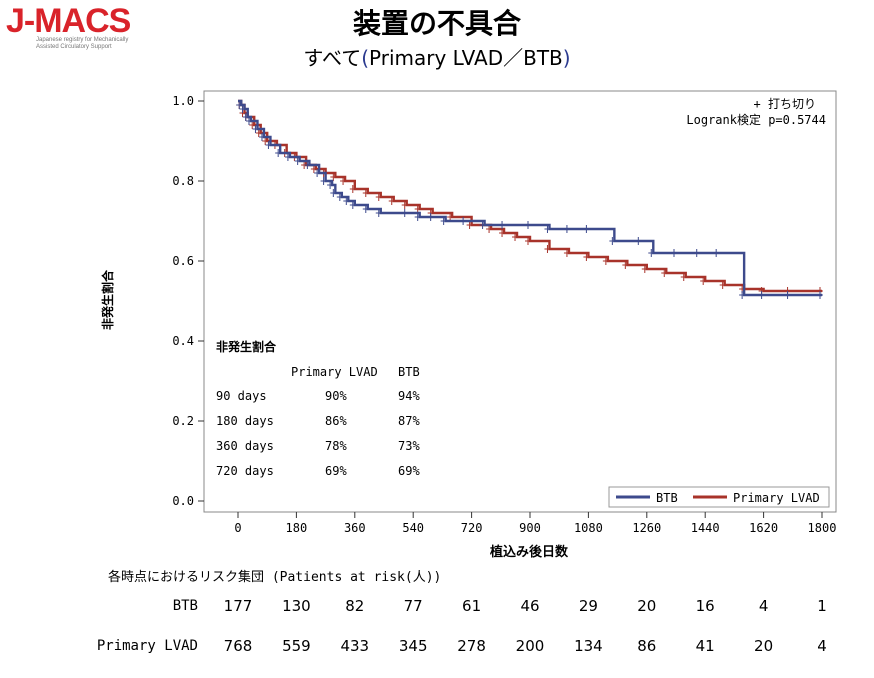  What do you see at coordinates (719, 497) in the screenshot?
I see `legend: BTB Primary LVAD` at bounding box center [719, 497].